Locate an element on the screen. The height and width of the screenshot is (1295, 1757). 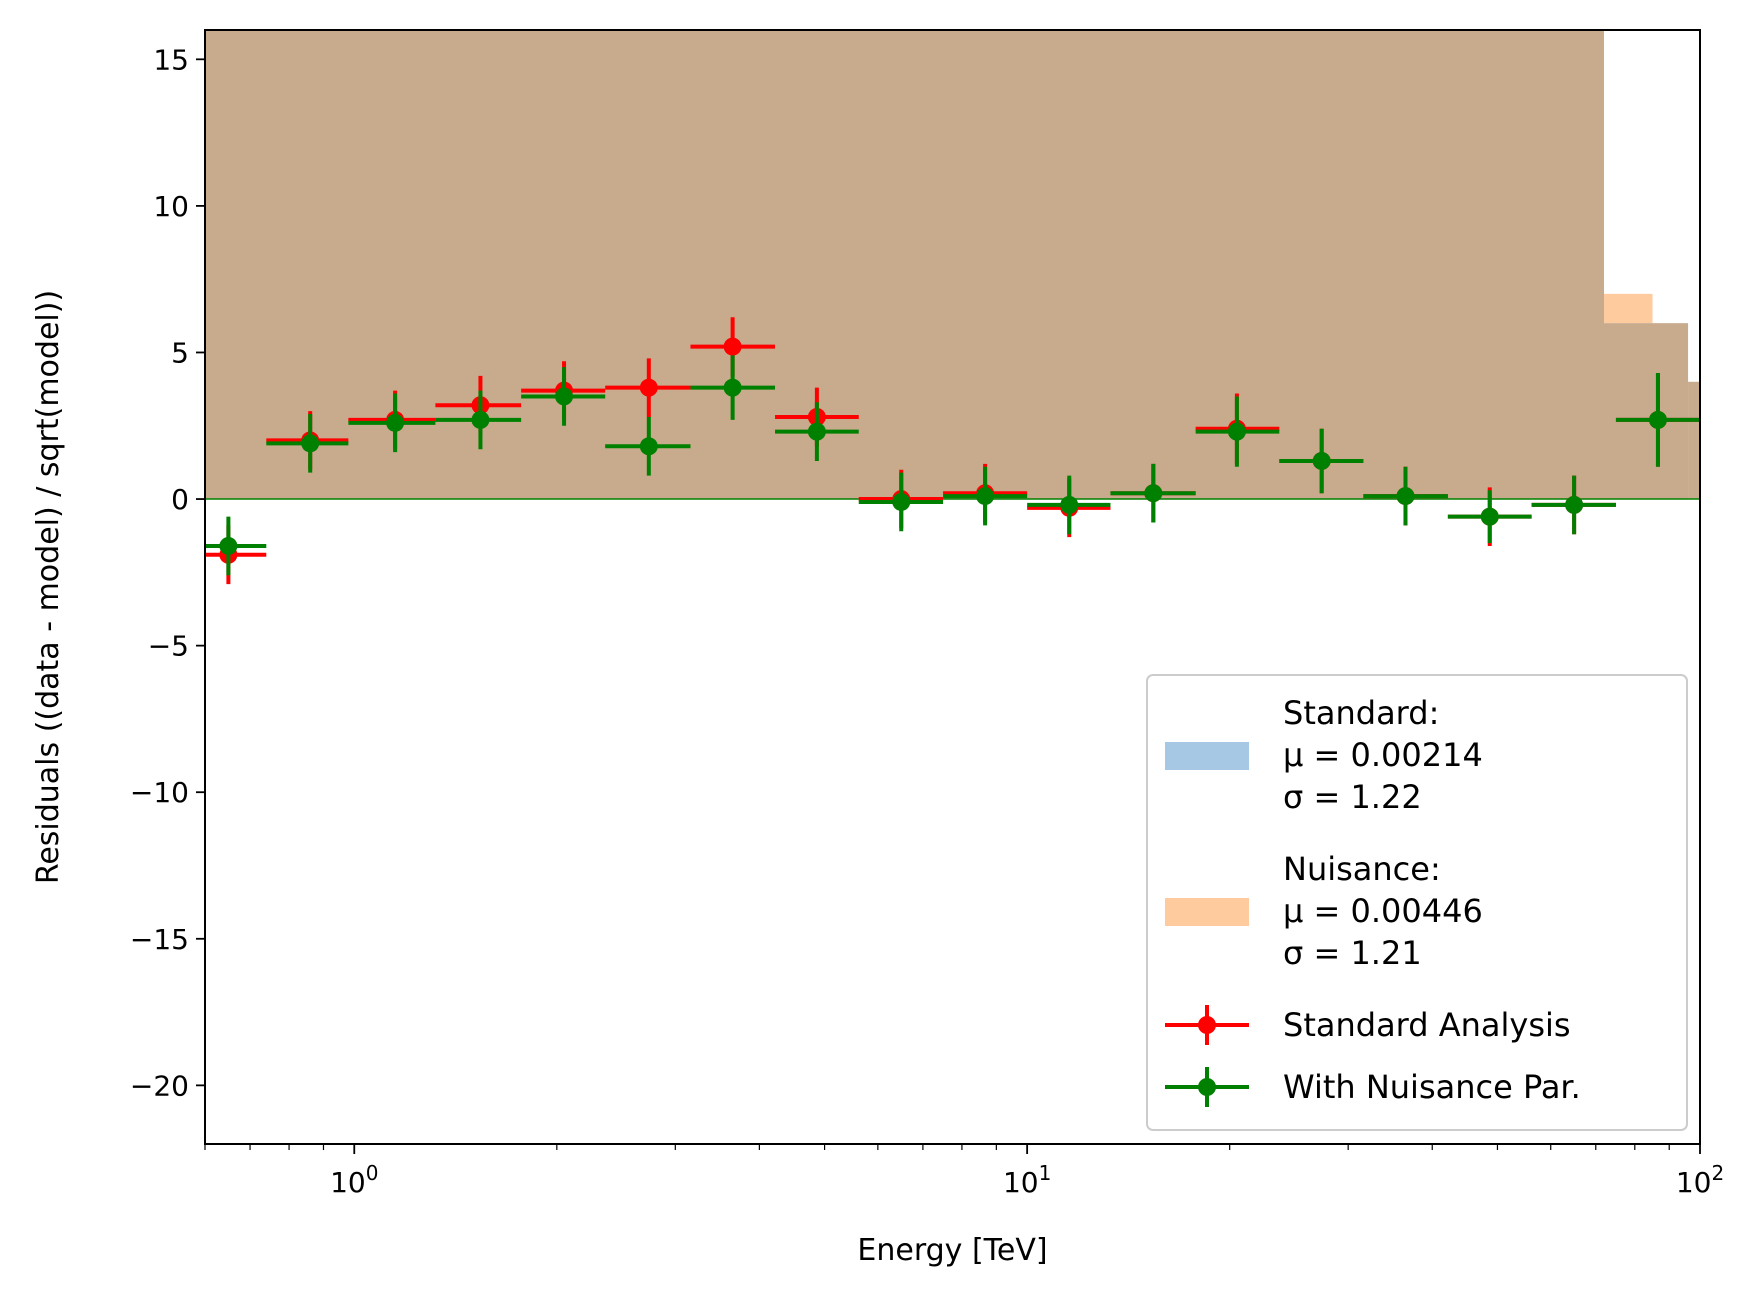
x-tick-label: 10² is located at coordinates (1700, 1180).